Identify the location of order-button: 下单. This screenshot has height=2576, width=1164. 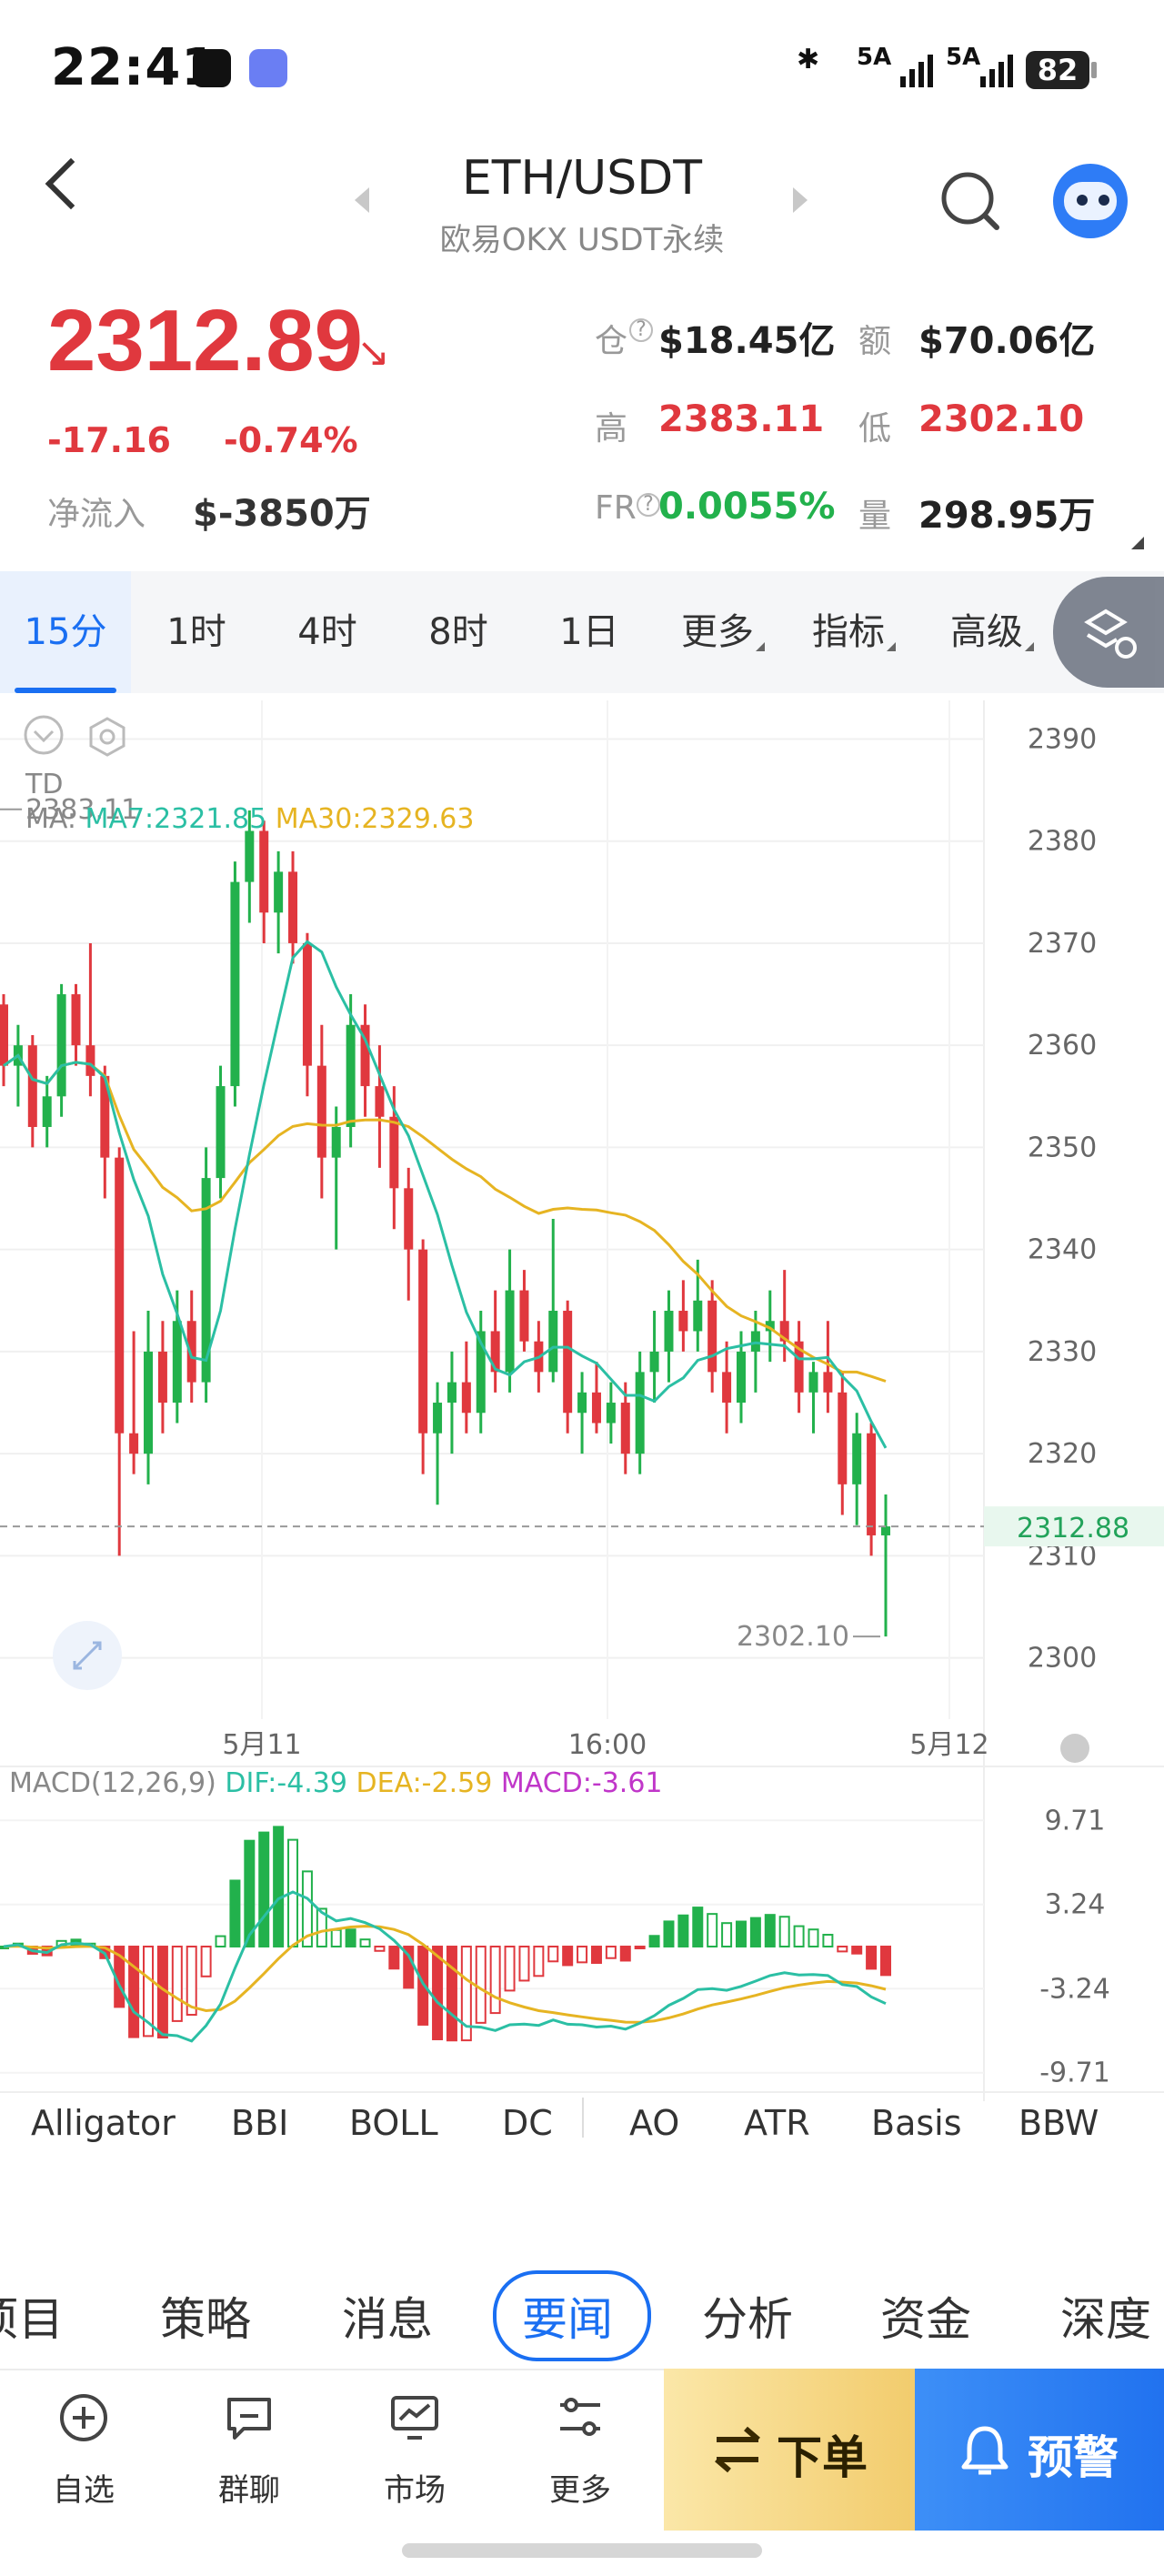
(790, 2450).